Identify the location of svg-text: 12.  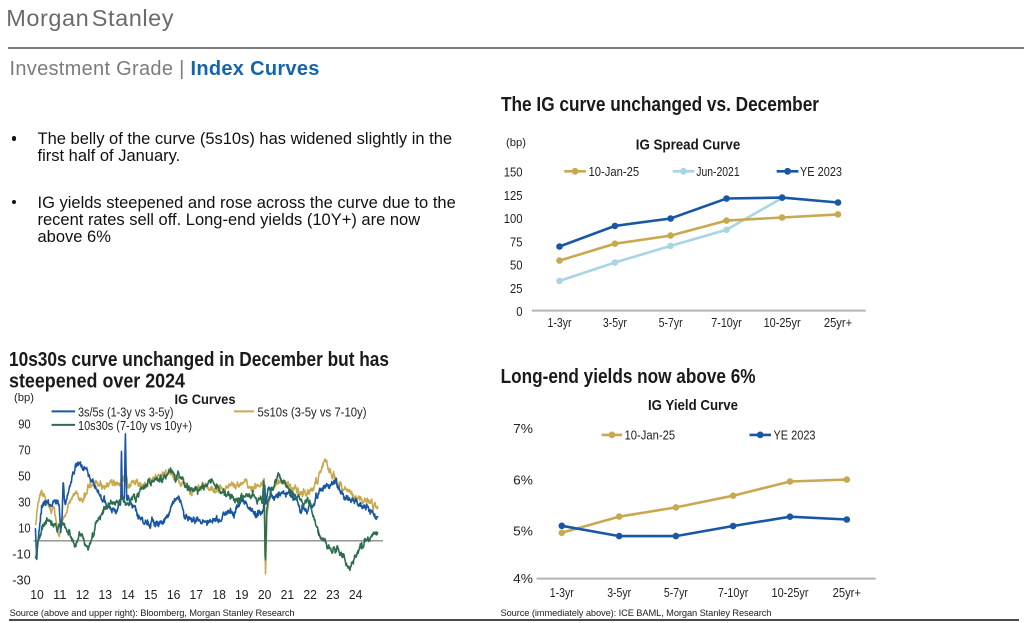
(83, 594).